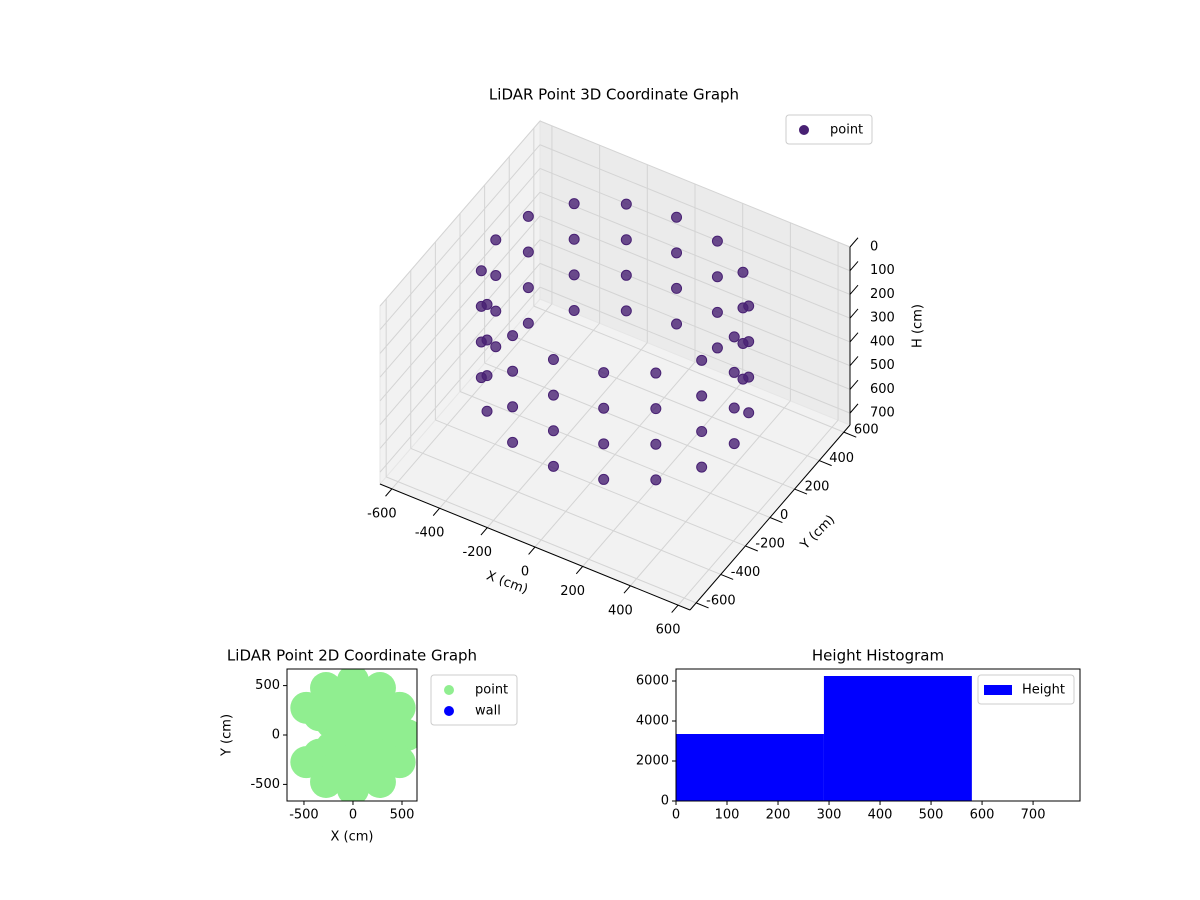 The image size is (1200, 900). Describe the element at coordinates (882, 413) in the screenshot. I see `z-tick-label: 700` at that location.